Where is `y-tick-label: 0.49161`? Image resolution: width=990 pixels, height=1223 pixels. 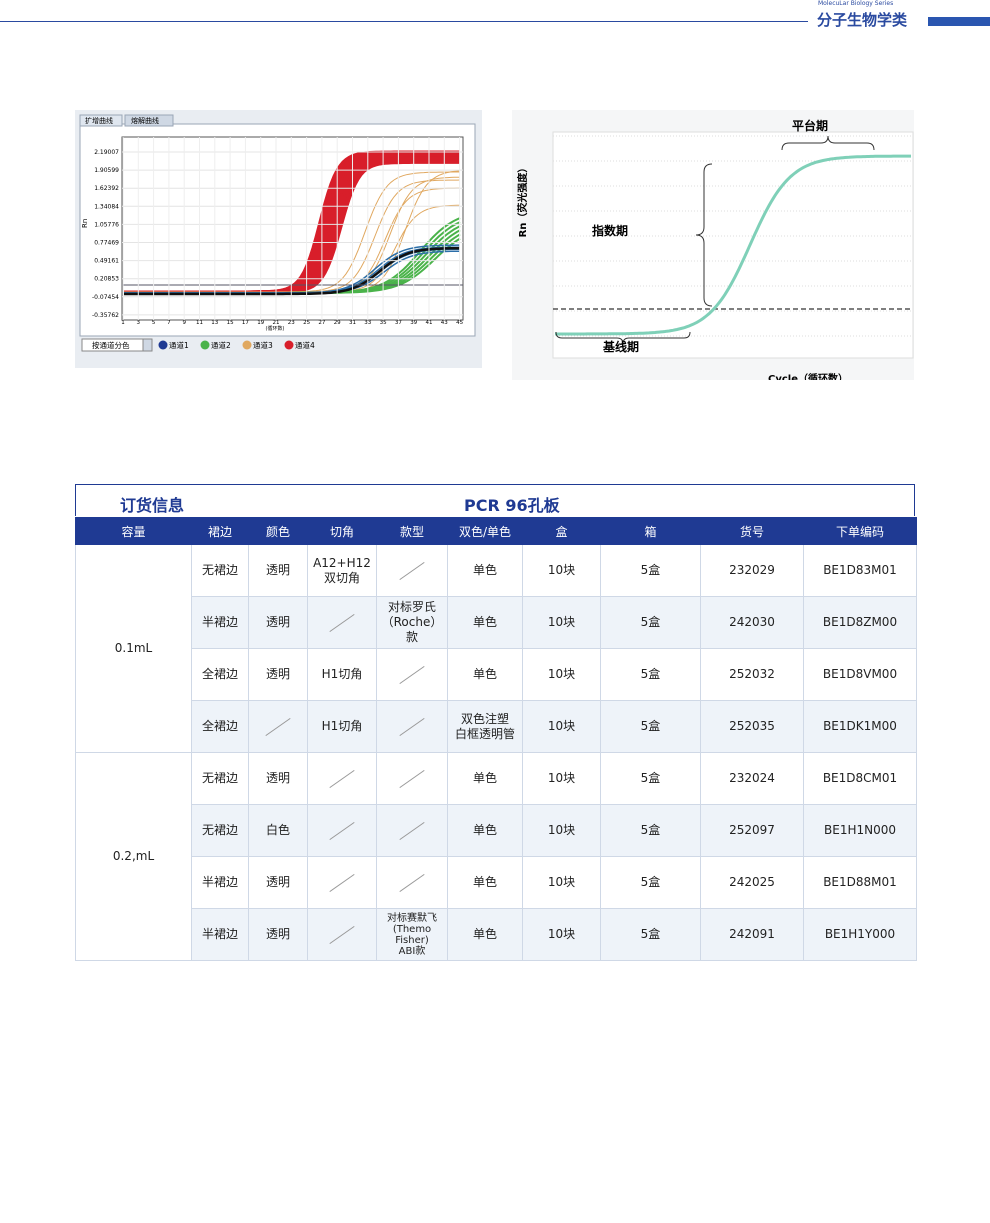
y-tick-label: 0.49161 is located at coordinates (106, 261).